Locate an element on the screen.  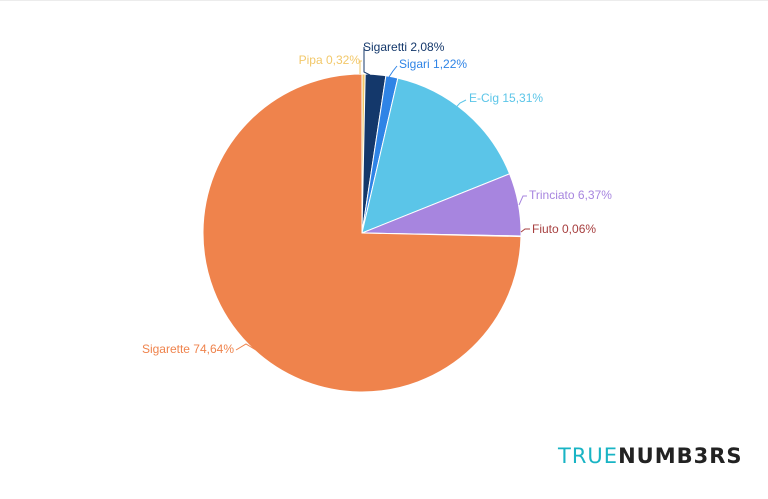
leader-line-trinciato is located at coordinates (522, 200).